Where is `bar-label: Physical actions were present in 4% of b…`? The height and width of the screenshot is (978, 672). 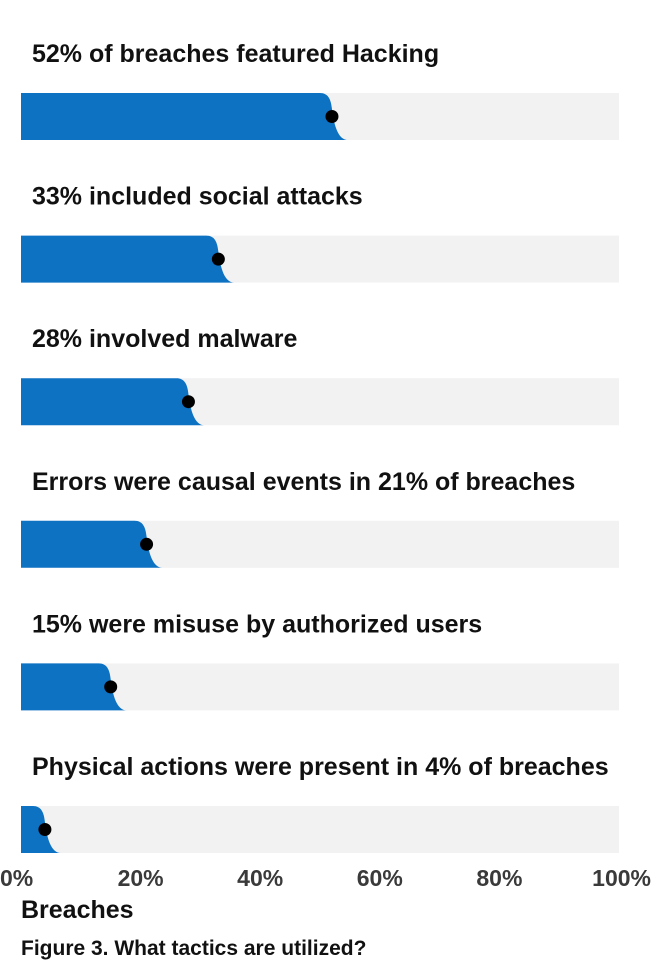
bar-label: Physical actions were present in 4% of b… is located at coordinates (320, 767).